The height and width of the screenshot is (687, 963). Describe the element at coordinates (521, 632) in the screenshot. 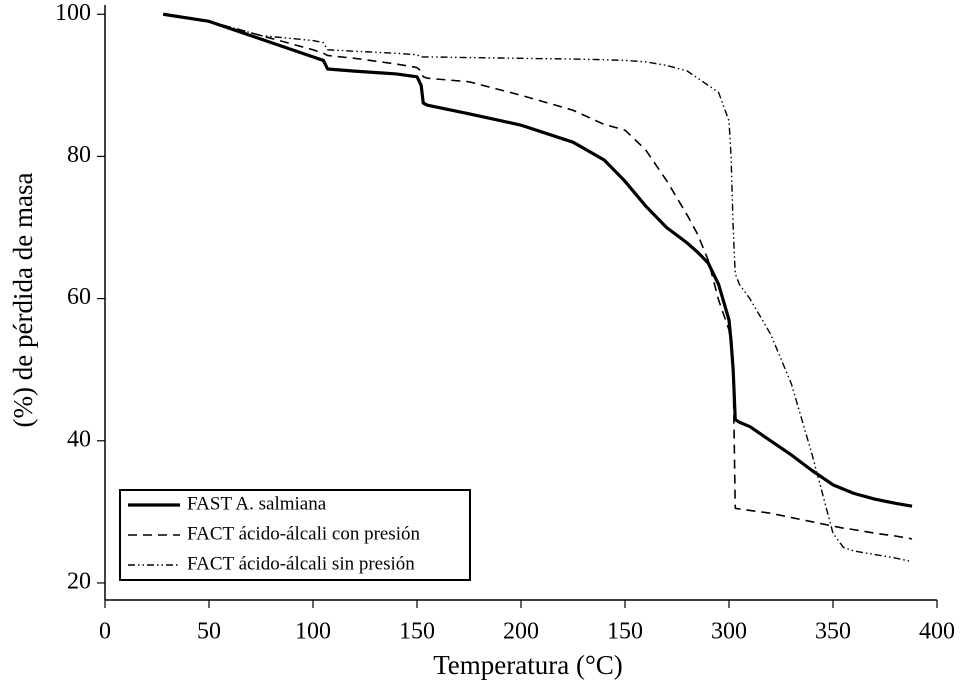

I see `x-tick-label: 200` at that location.